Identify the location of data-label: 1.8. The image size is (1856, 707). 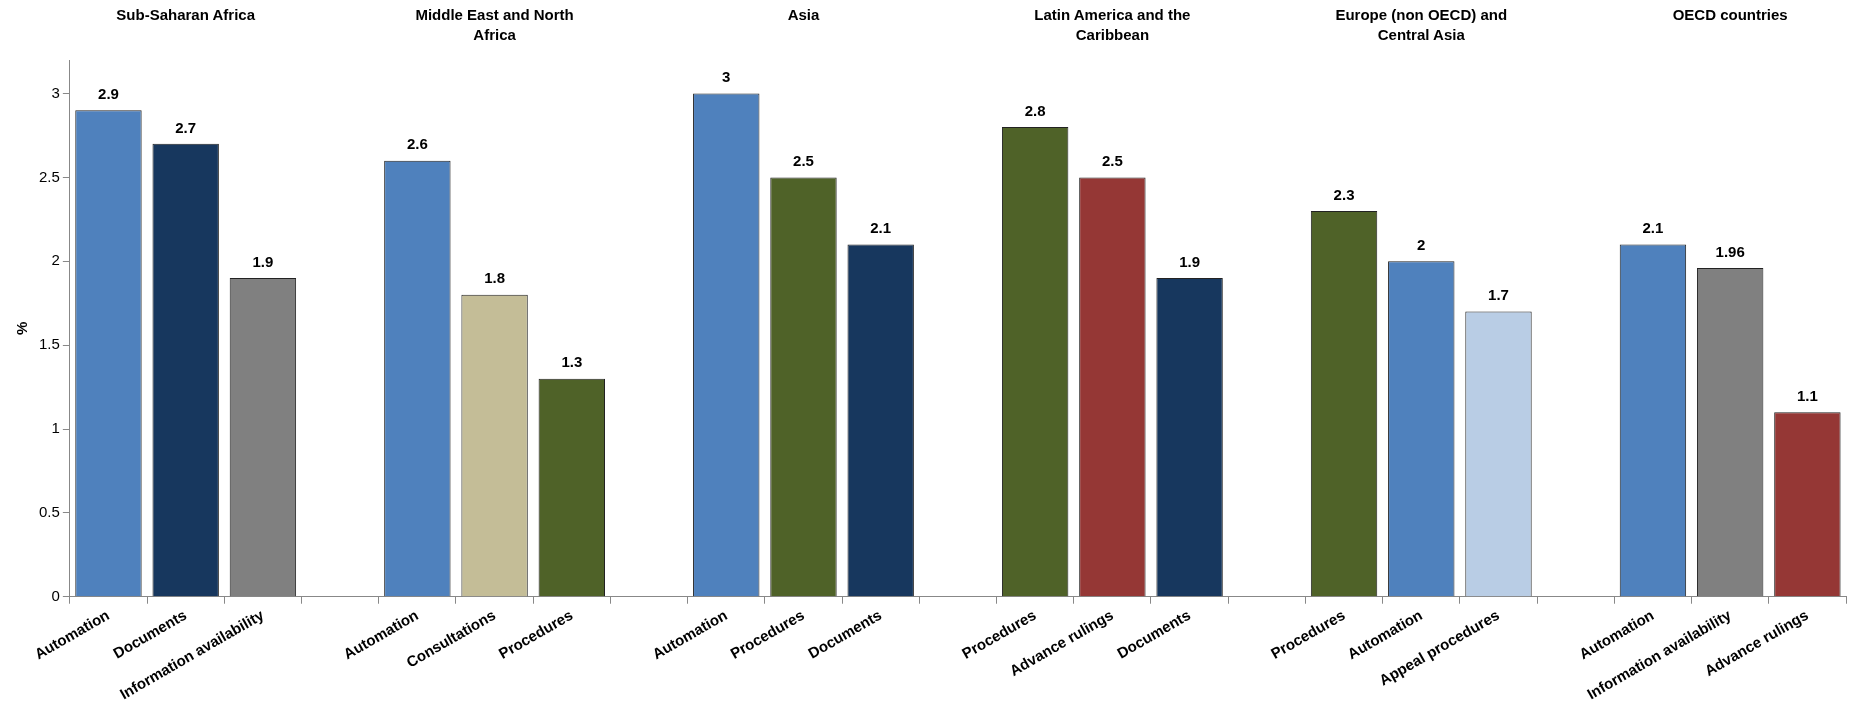
(495, 278).